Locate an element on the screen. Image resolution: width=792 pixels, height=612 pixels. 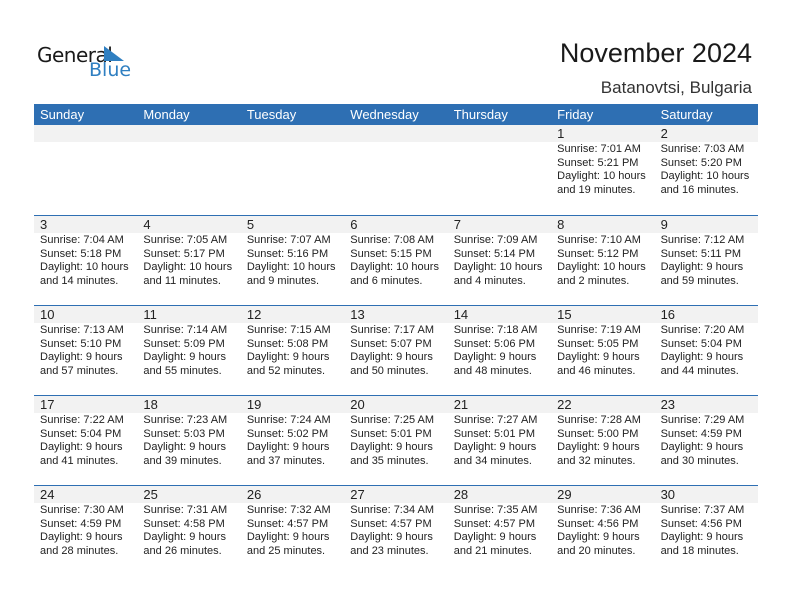
sunrise-text: Sunrise: 7:22 AM is located at coordinates (82, 420).